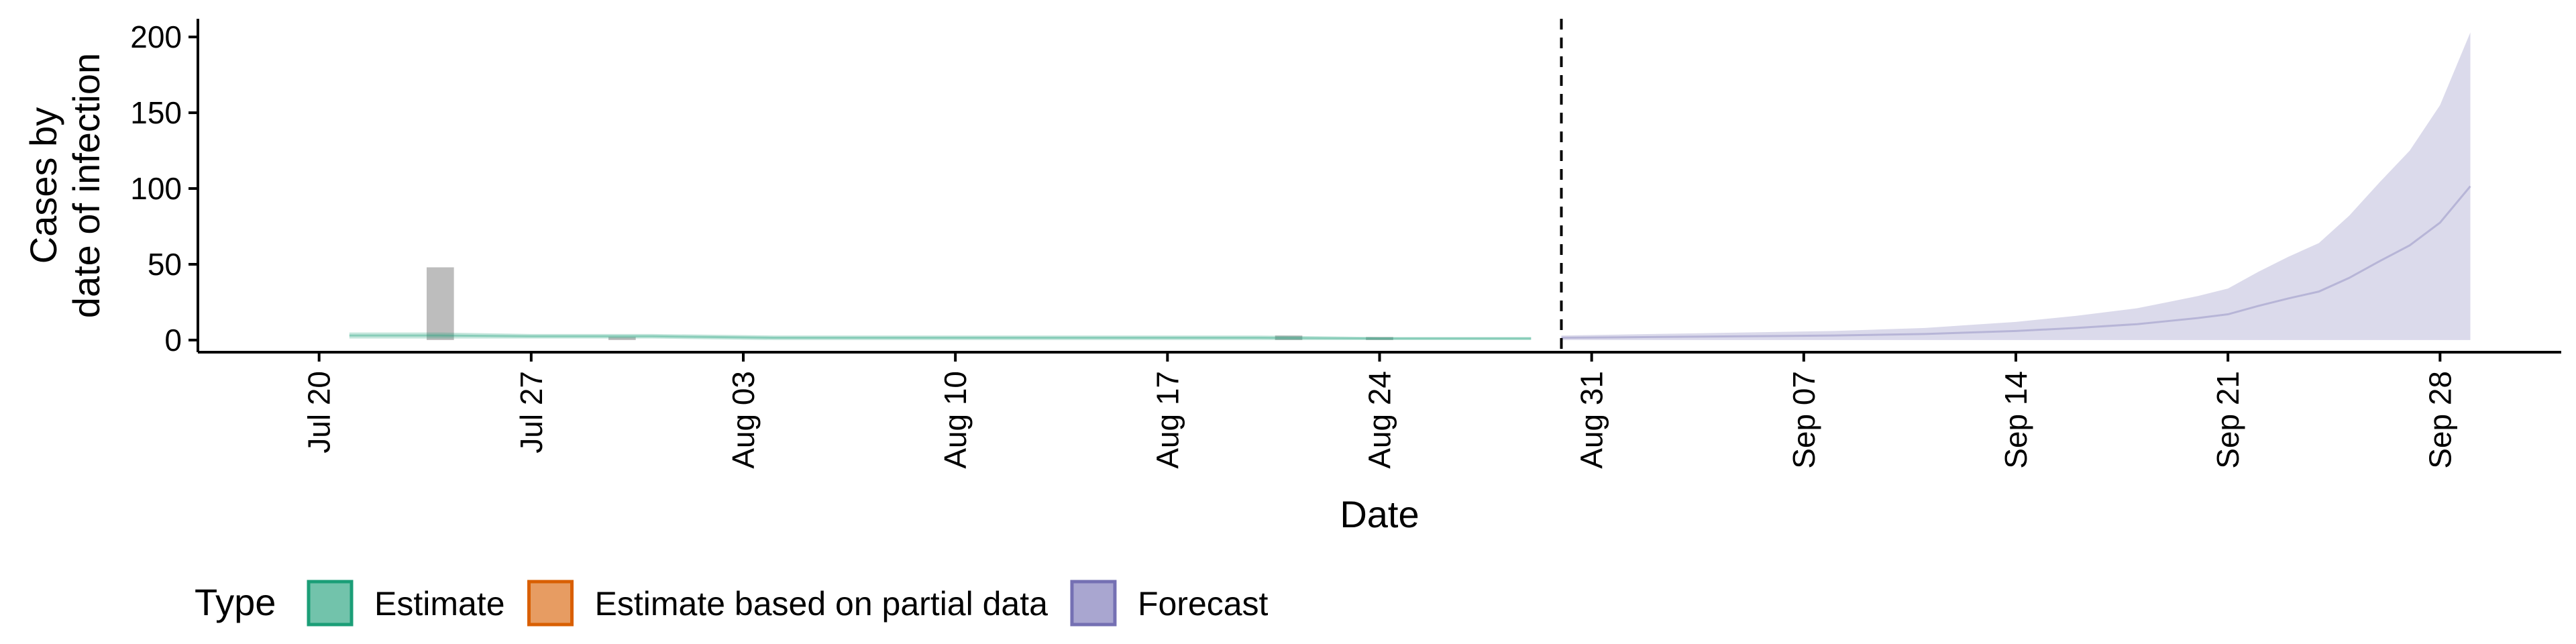  What do you see at coordinates (319, 412) in the screenshot?
I see `x-tick-label: Jul 20` at bounding box center [319, 412].